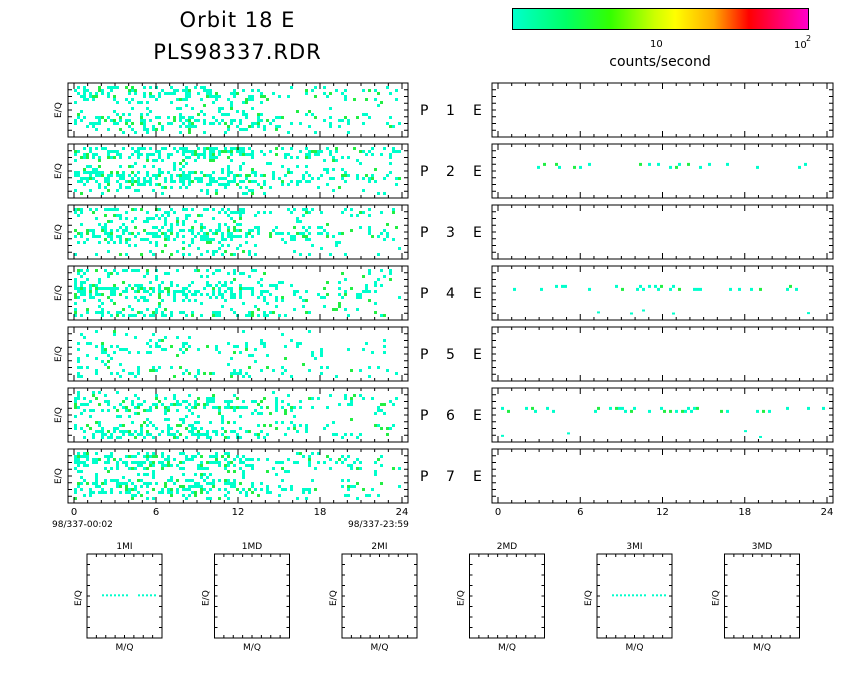 The image size is (850, 680). What do you see at coordinates (79, 598) in the screenshot?
I see `mq-y-axis-label: E/Q` at bounding box center [79, 598].